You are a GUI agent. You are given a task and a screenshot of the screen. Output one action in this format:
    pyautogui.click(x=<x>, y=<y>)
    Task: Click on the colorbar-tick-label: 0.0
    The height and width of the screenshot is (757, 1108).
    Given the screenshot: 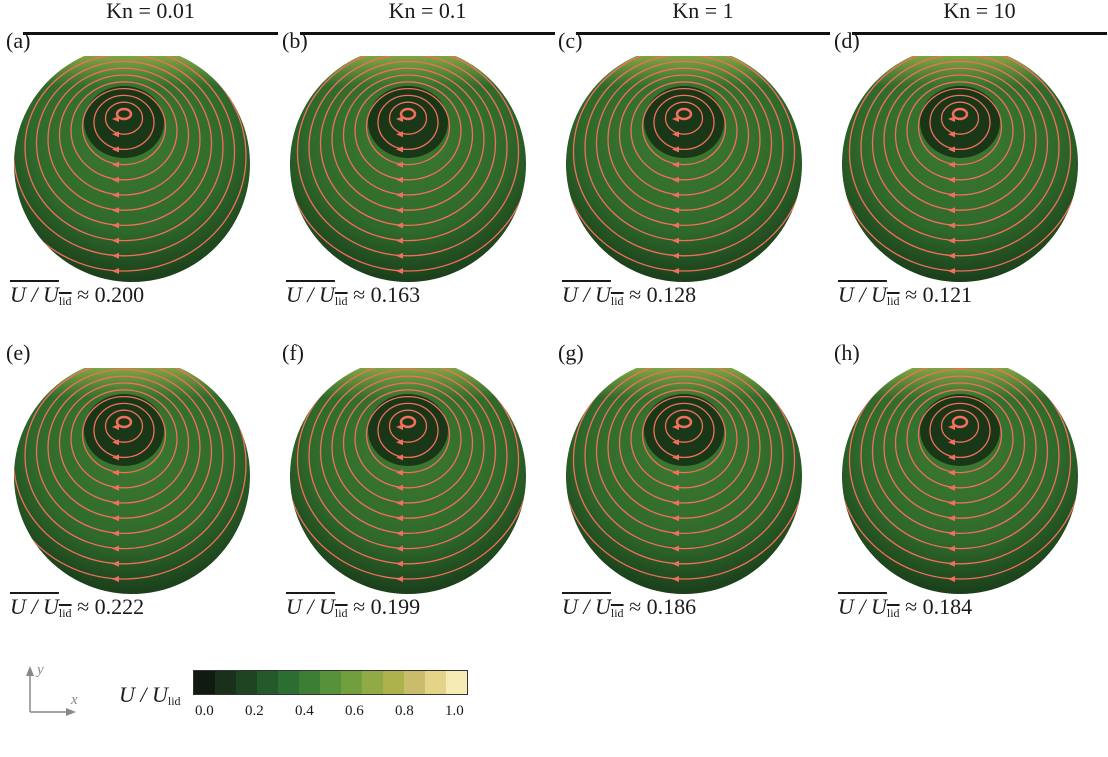 What is the action you would take?
    pyautogui.click(x=204, y=711)
    